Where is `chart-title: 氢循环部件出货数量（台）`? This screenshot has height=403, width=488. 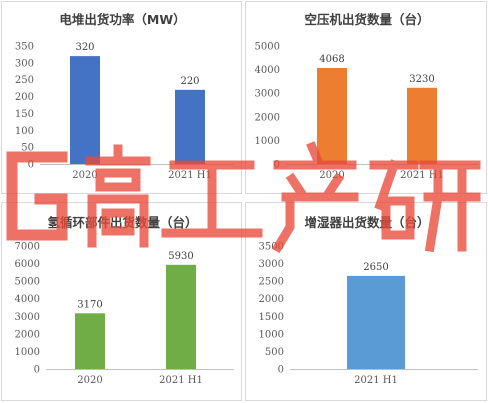 chart-title: 氢循环部件出货数量（台） is located at coordinates (122, 222).